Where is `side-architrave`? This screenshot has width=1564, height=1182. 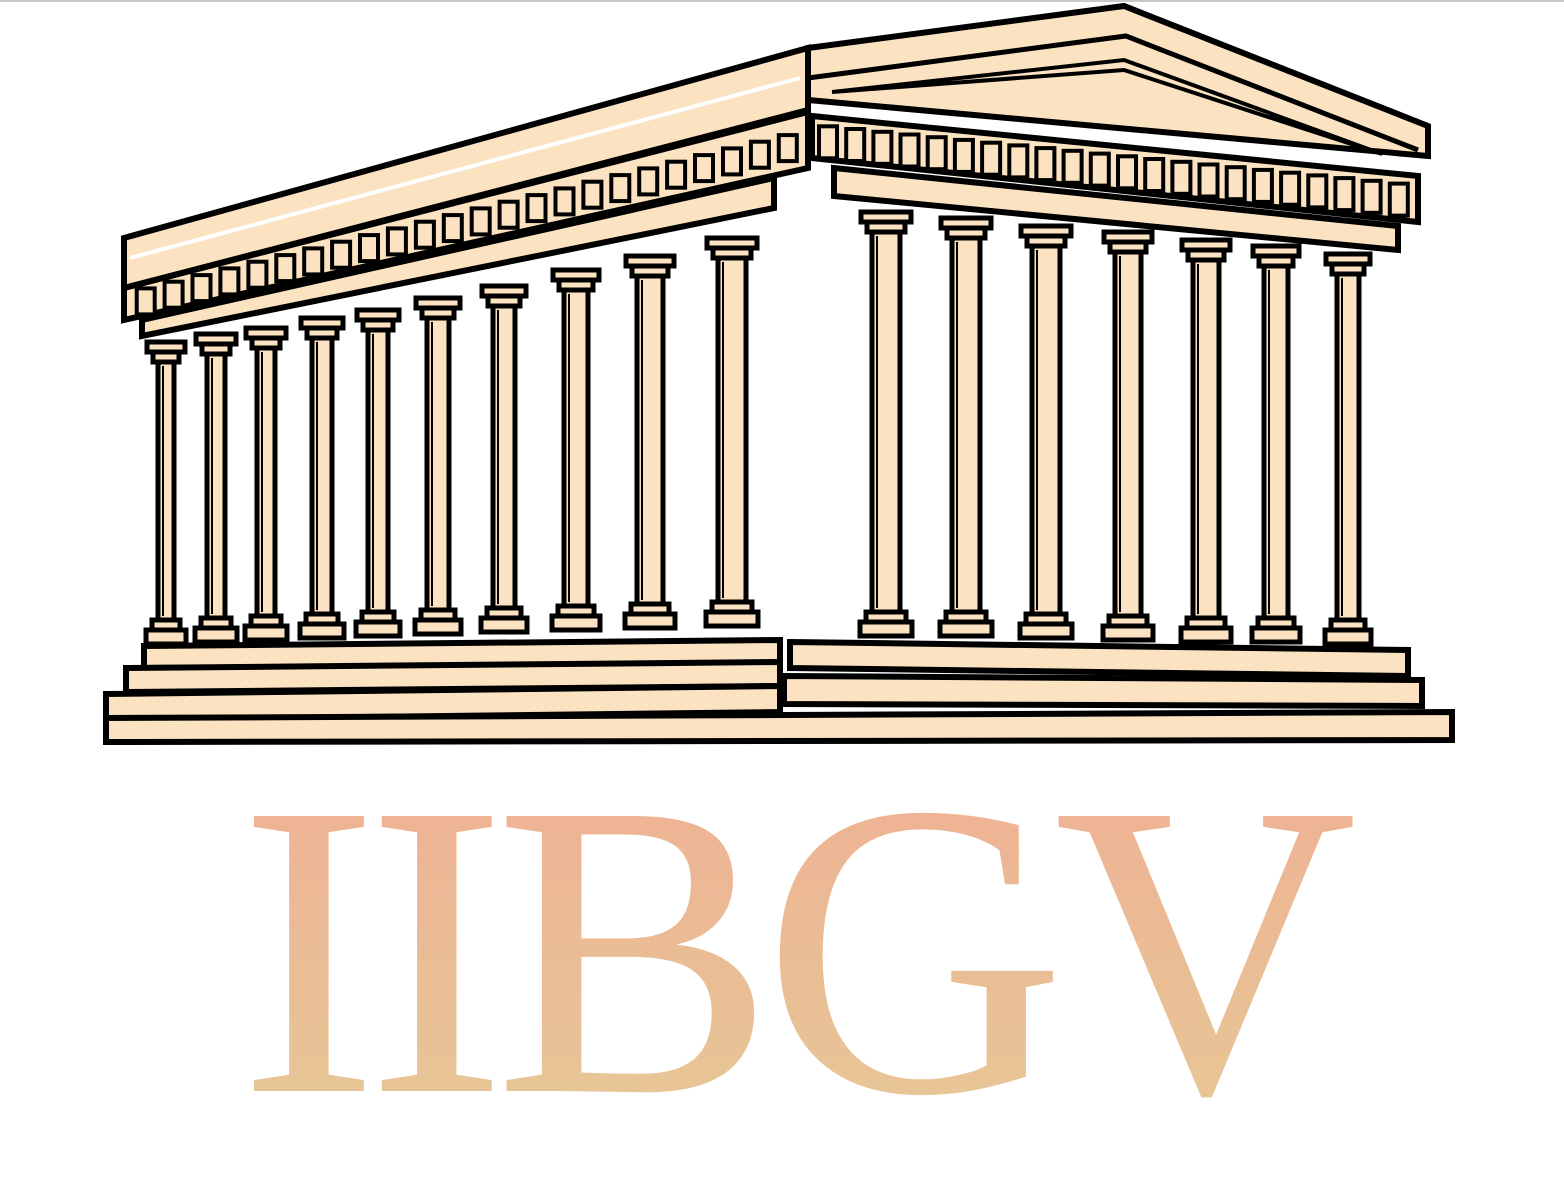
side-architrave is located at coordinates (458, 257).